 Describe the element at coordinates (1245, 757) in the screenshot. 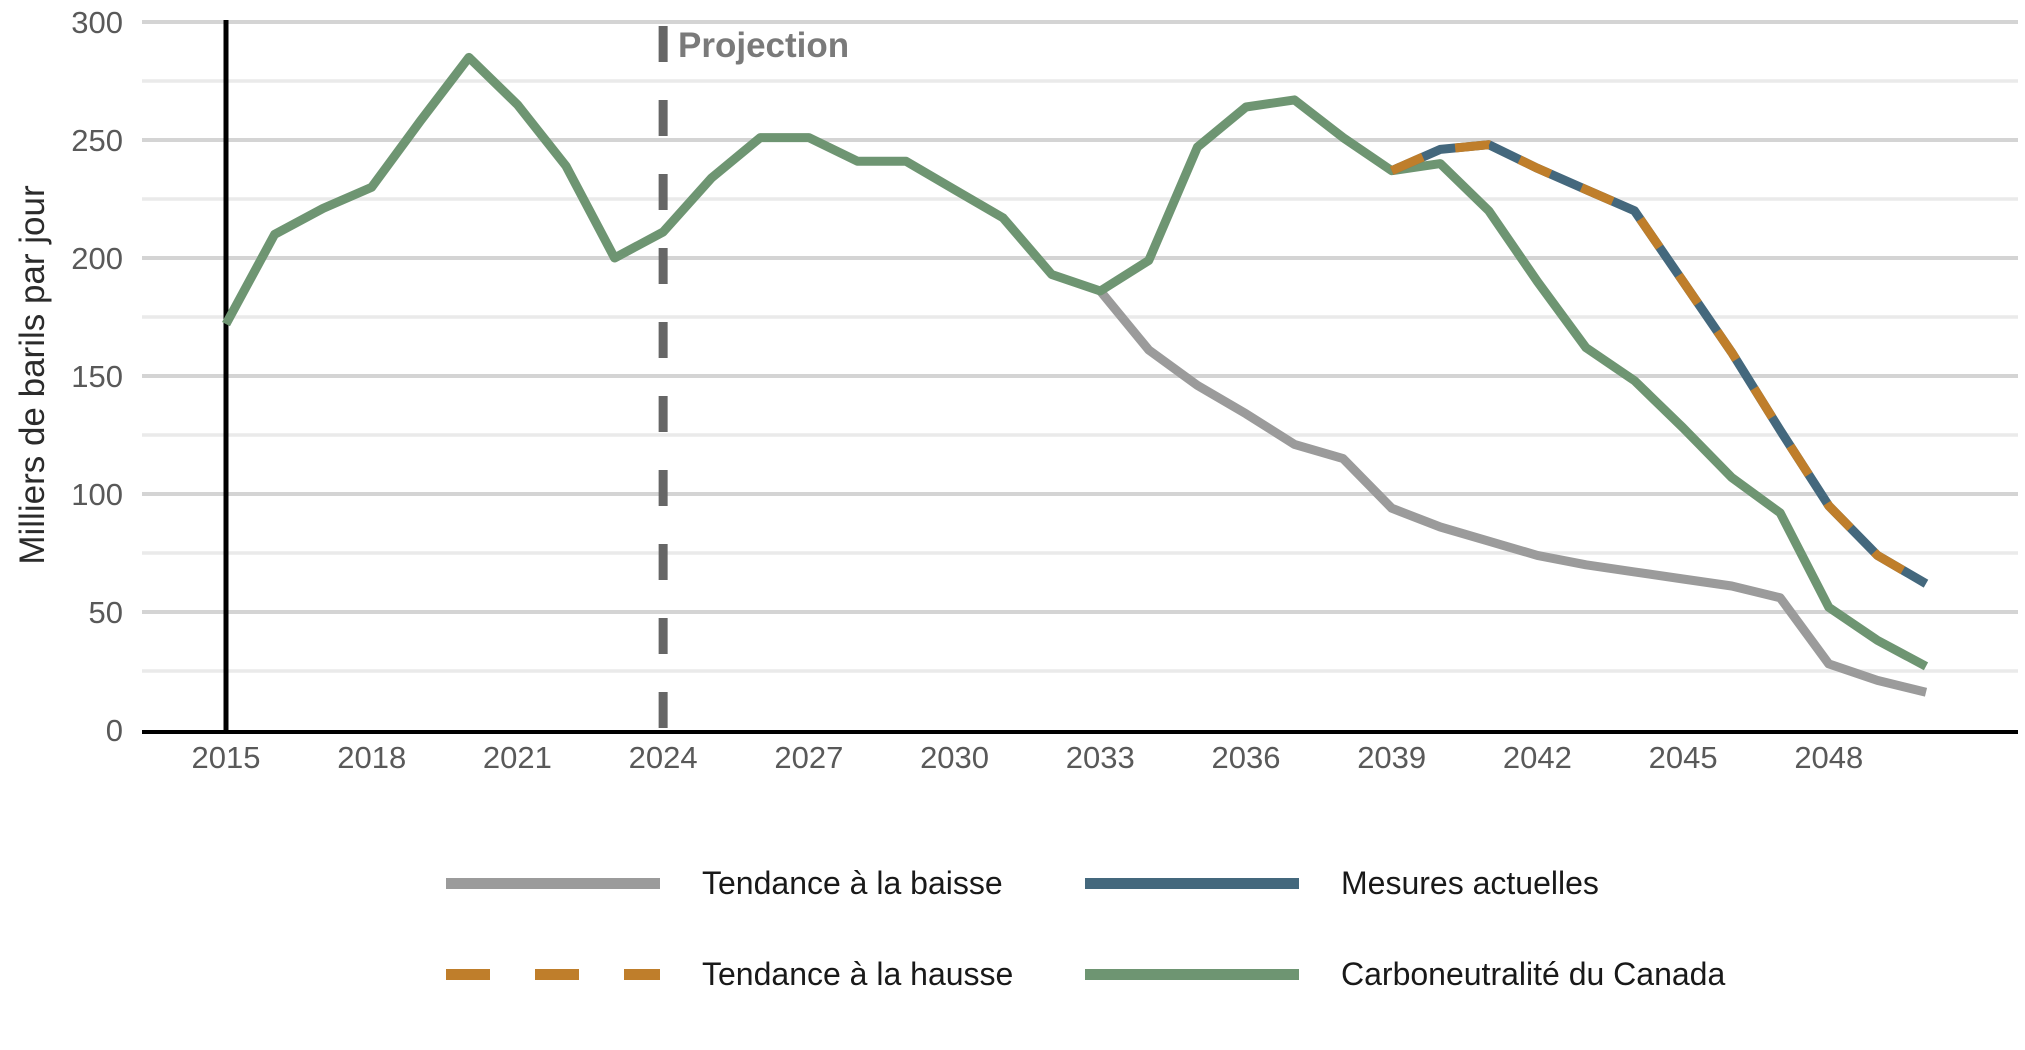

I see `x-tick-label: 2036` at that location.